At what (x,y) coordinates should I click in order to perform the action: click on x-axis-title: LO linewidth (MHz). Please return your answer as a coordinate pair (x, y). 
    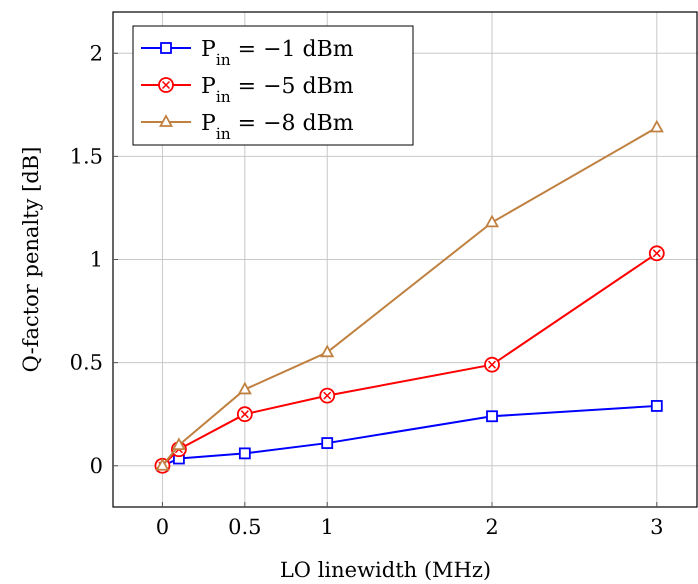
    Looking at the image, I should click on (386, 570).